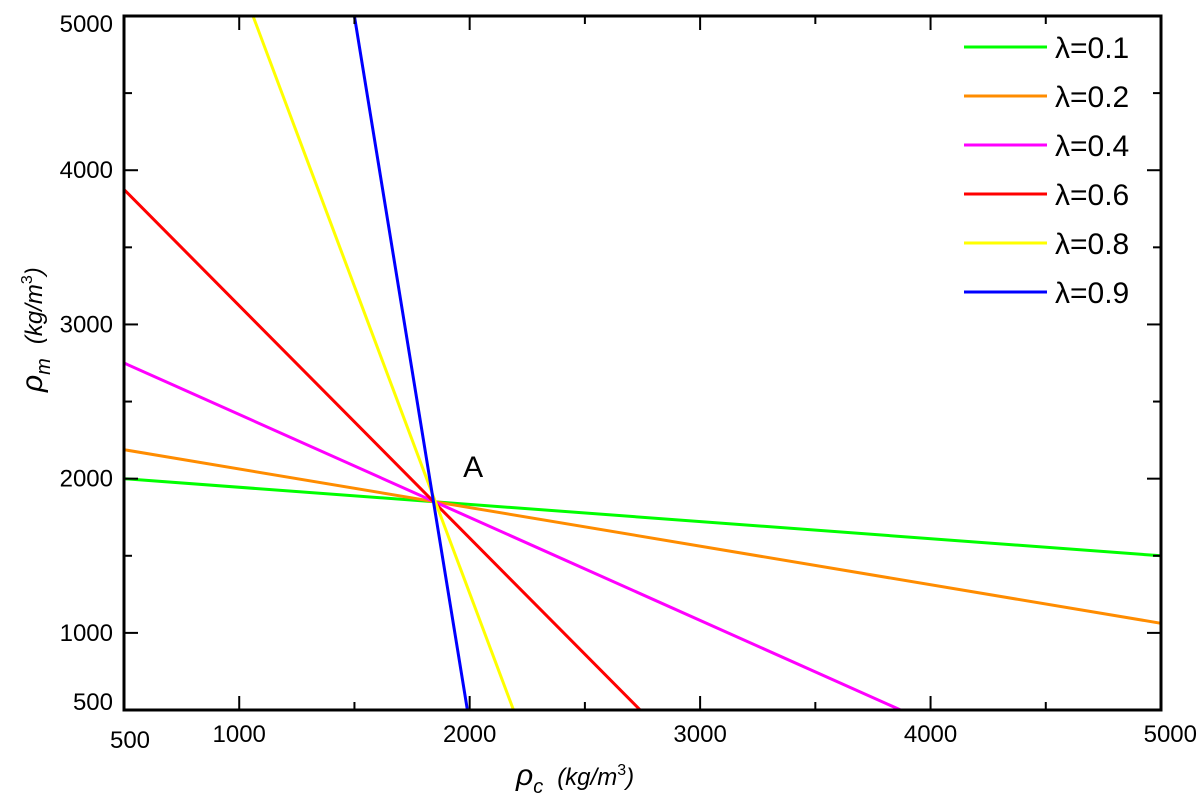 This screenshot has width=1200, height=799. Describe the element at coordinates (574, 778) in the screenshot. I see `x-axis-title: ρc (kg/m3)` at that location.